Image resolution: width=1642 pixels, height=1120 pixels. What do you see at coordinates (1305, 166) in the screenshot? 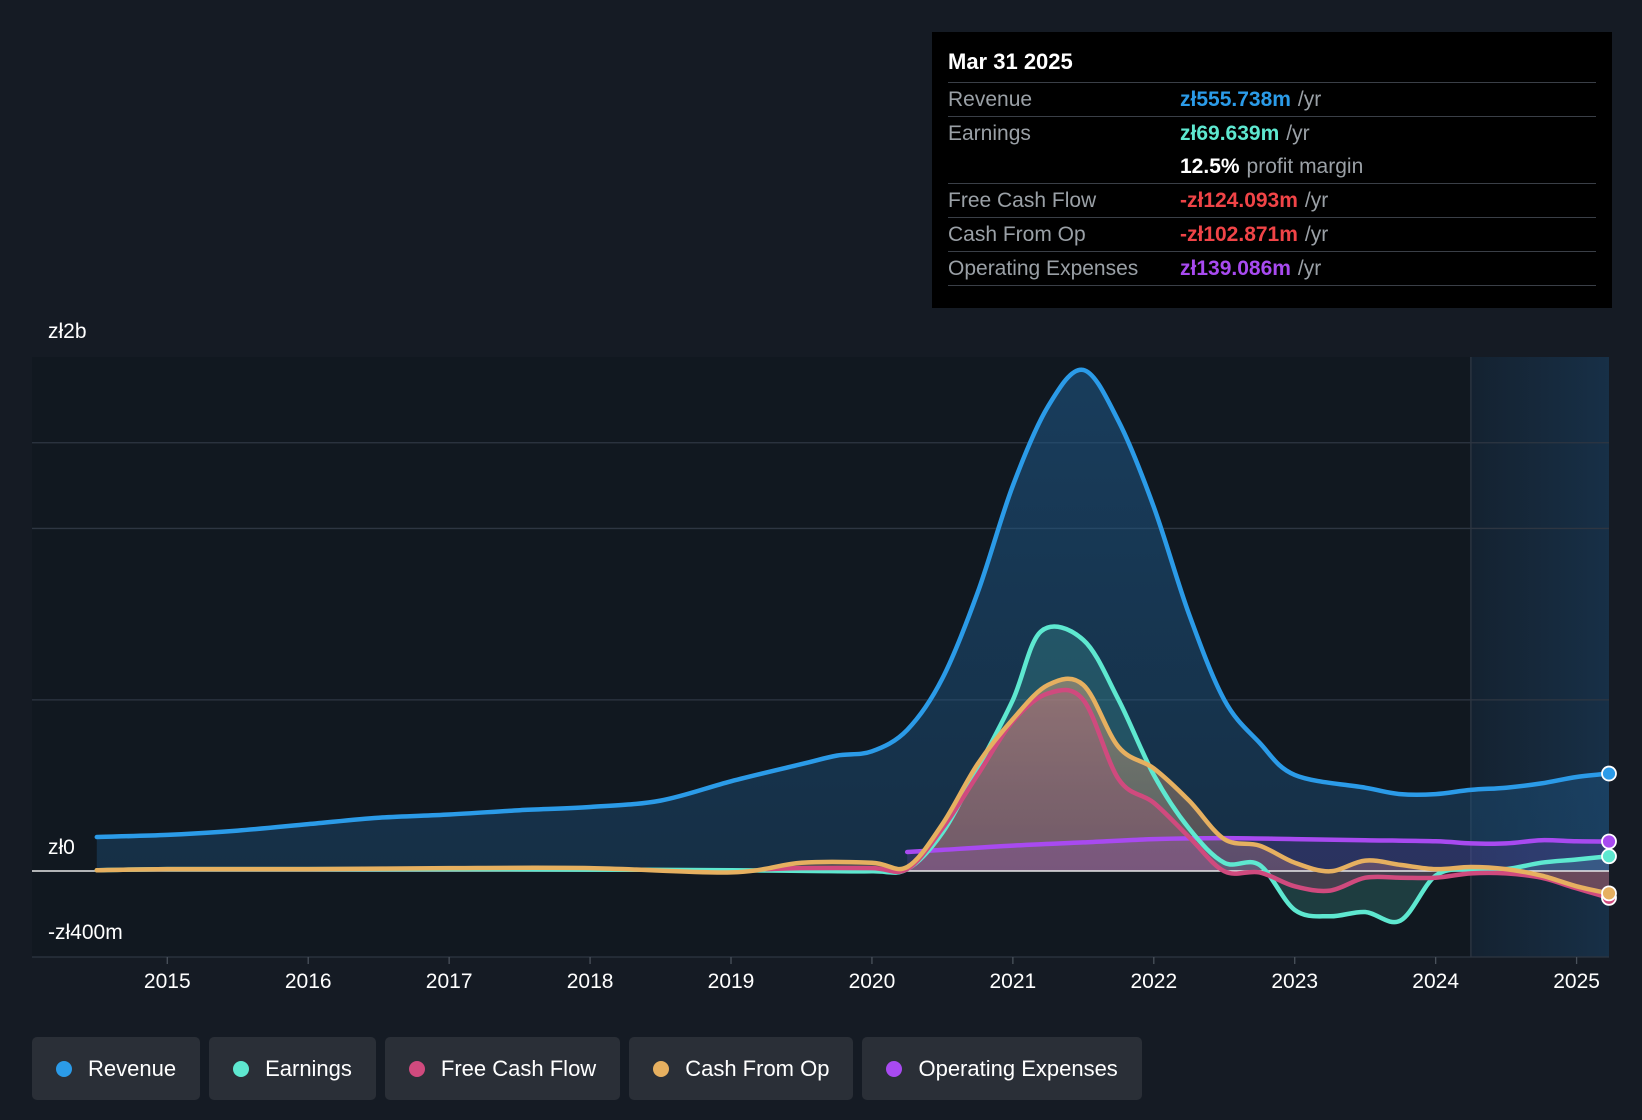
I see `tooltip-row-unit: profit margin` at bounding box center [1305, 166].